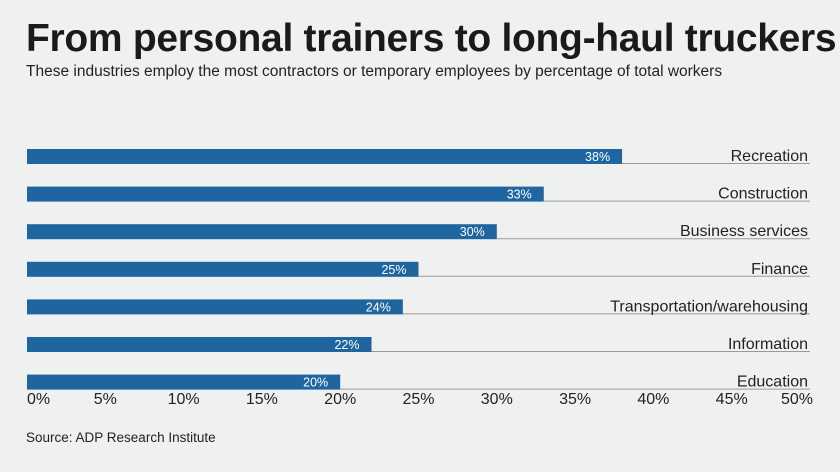 The height and width of the screenshot is (472, 840). Describe the element at coordinates (340, 399) in the screenshot. I see `x-tick-label: 20%` at that location.